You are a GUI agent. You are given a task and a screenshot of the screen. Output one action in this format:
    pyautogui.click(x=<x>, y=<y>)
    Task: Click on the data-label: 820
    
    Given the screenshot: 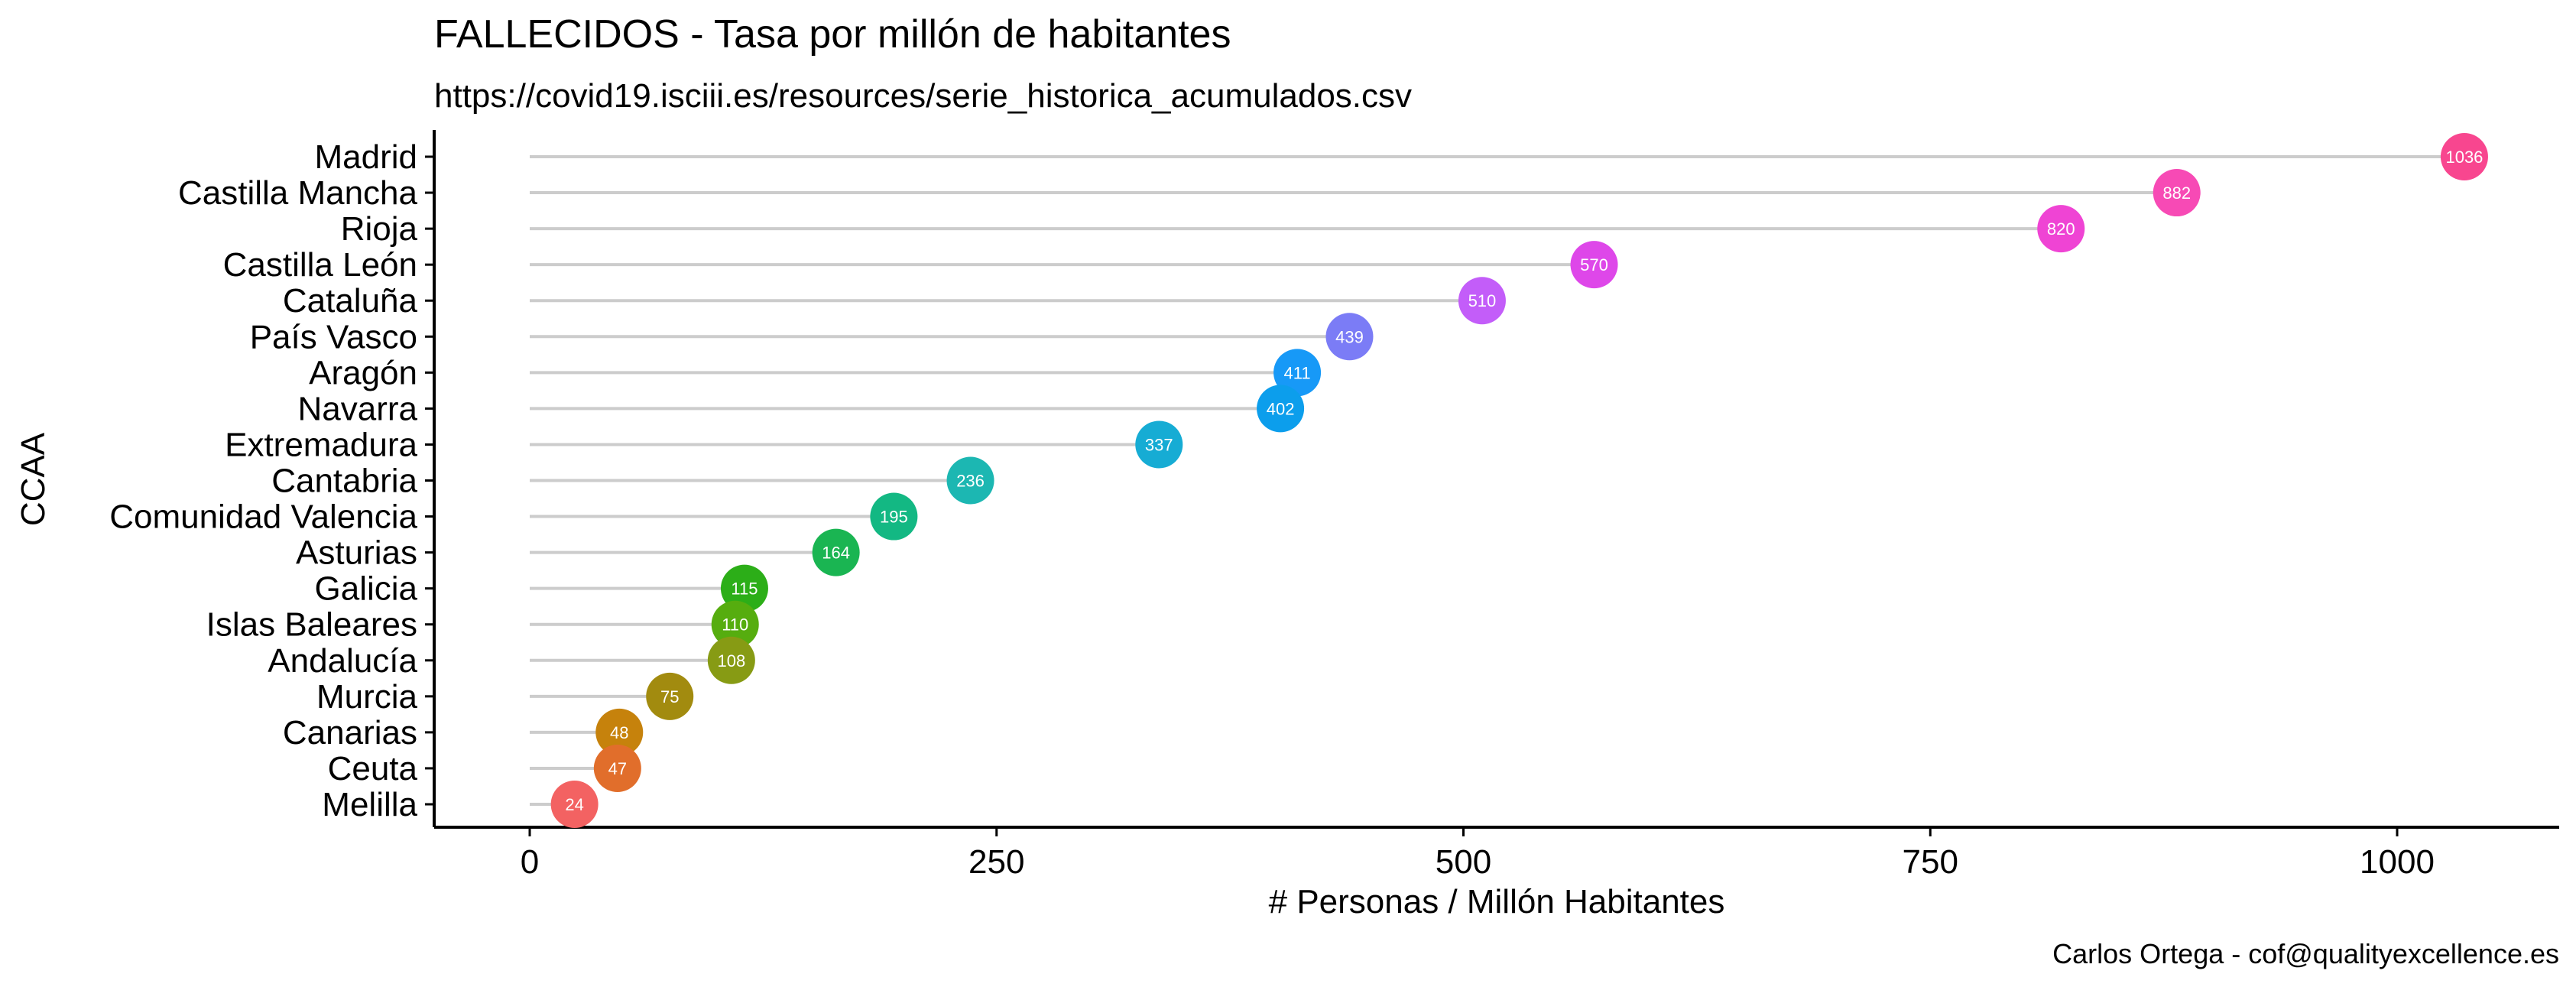 What is the action you would take?
    pyautogui.click(x=2061, y=229)
    